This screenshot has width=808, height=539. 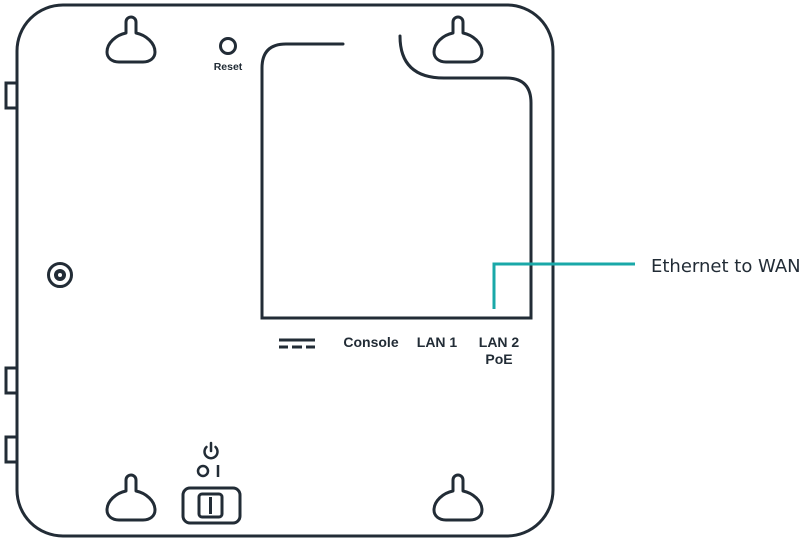 What do you see at coordinates (10, 380) in the screenshot?
I see `side-tab-middle` at bounding box center [10, 380].